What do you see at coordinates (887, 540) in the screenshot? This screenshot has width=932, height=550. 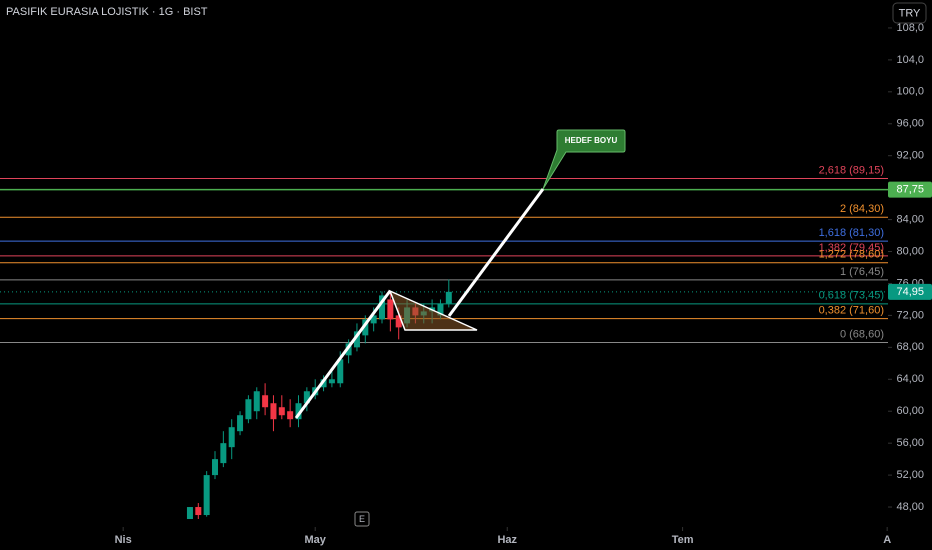 I see `x-tick-label: A` at bounding box center [887, 540].